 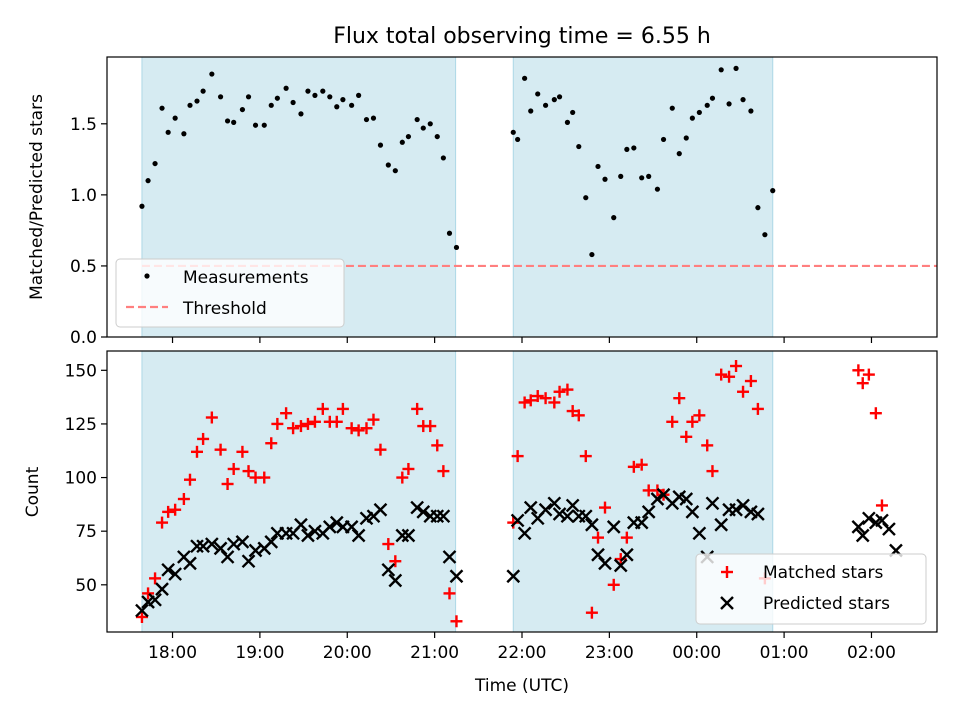 What do you see at coordinates (230, 293) in the screenshot?
I see `ratio-legend: Measurements Threshold` at bounding box center [230, 293].